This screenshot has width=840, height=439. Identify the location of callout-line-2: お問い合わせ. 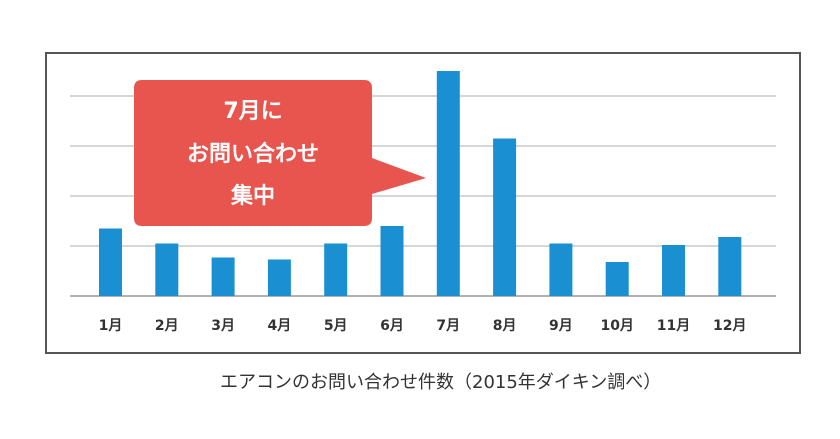
(253, 154).